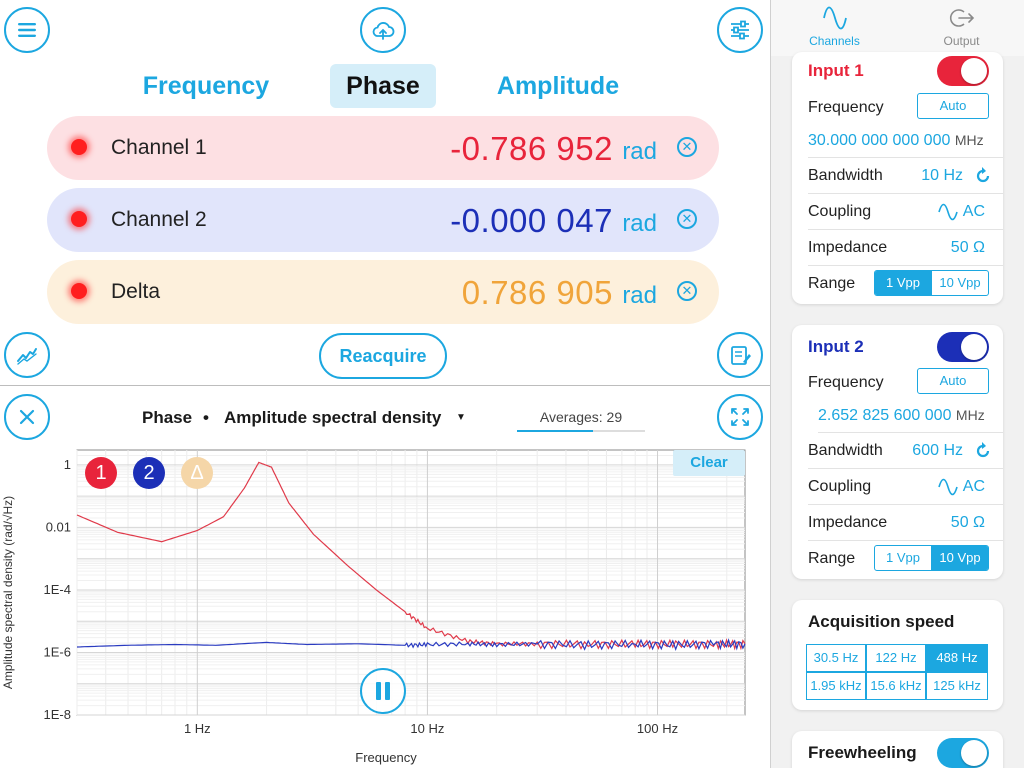  I want to click on trend-line-icon, so click(27, 356).